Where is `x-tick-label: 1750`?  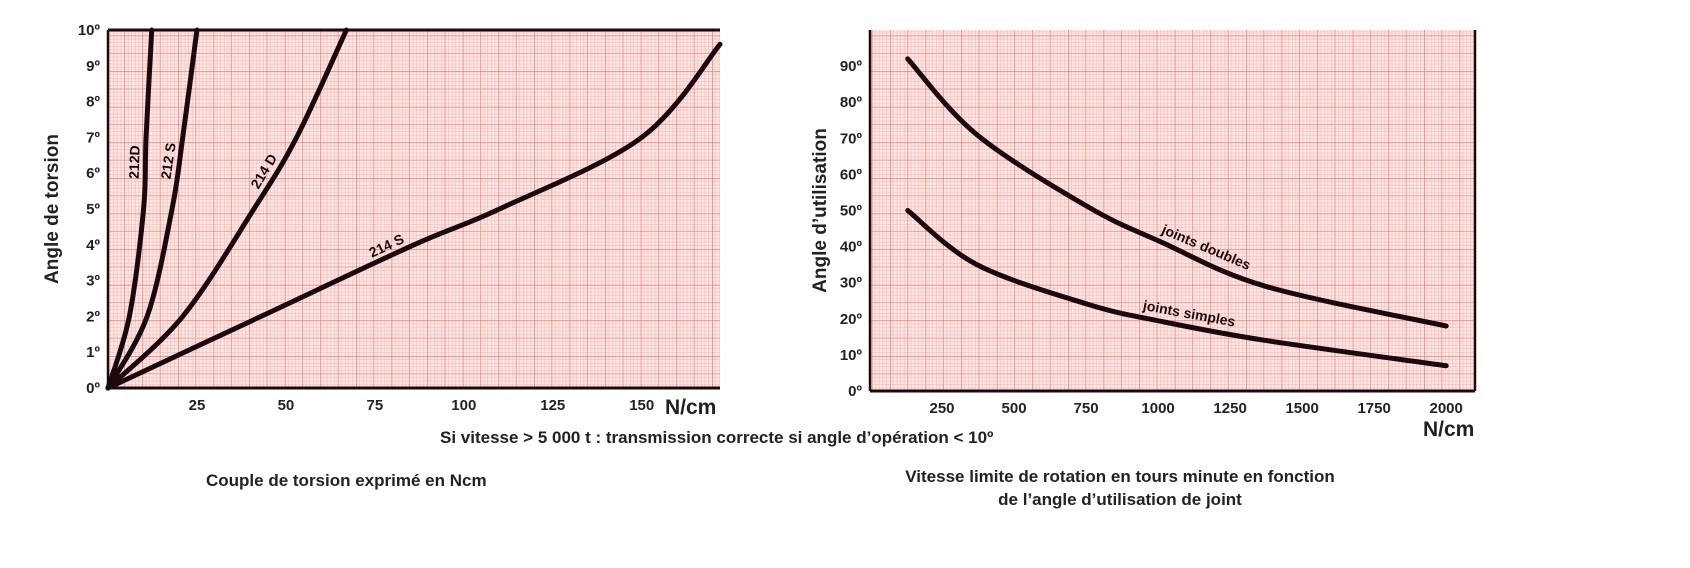 x-tick-label: 1750 is located at coordinates (1373, 408).